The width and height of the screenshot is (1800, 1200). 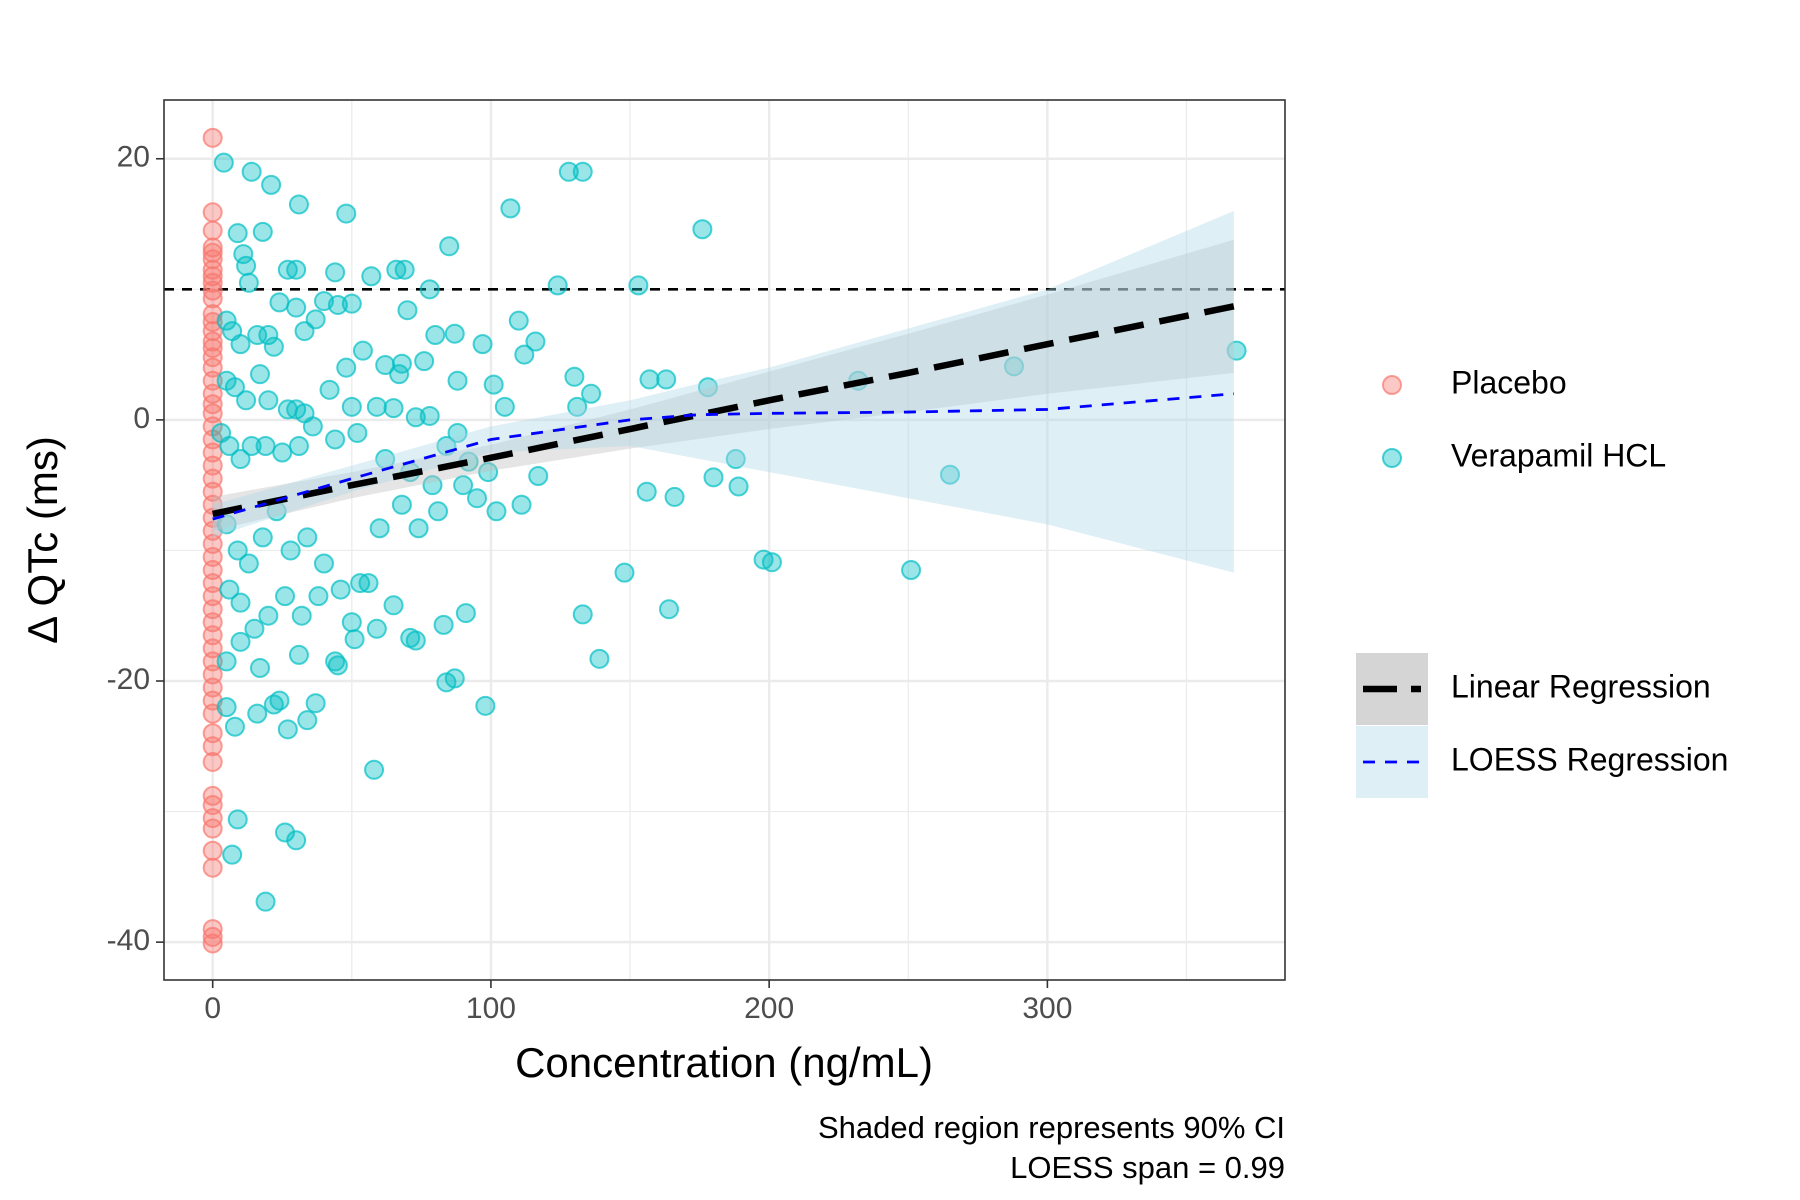 What do you see at coordinates (1147, 1167) in the screenshot?
I see `caption: LOESS span = 0.99` at bounding box center [1147, 1167].